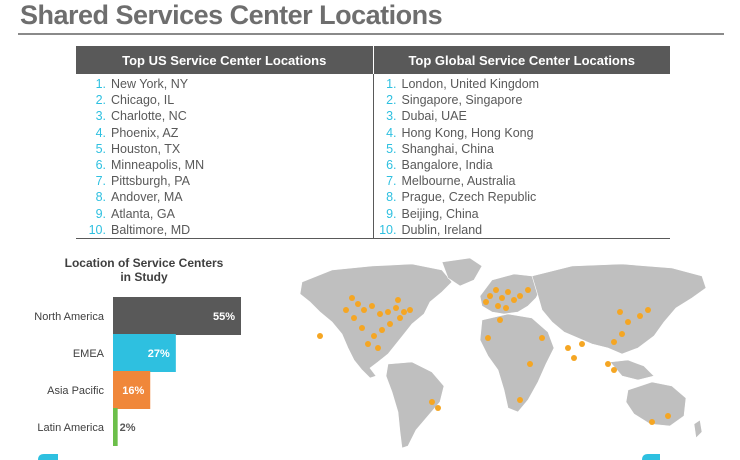  Describe the element at coordinates (470, 84) in the screenshot. I see `location-city: London, United Kingdom` at that location.